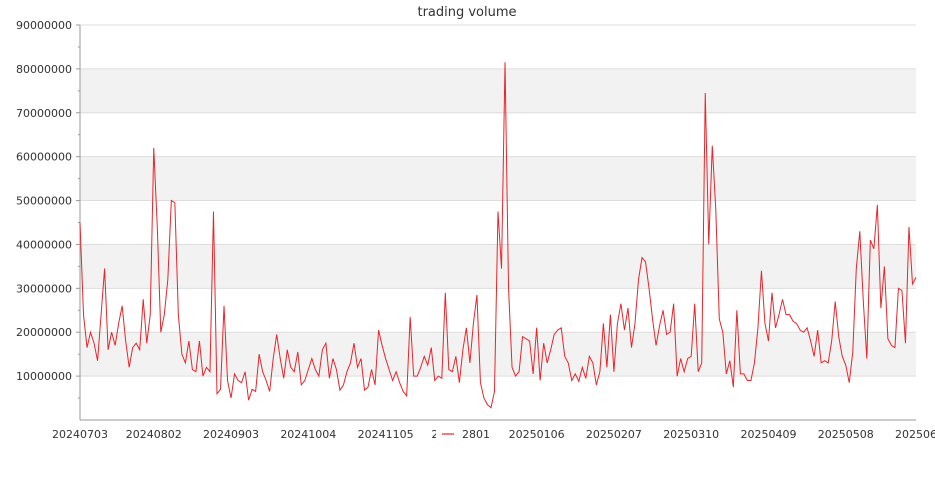  What do you see at coordinates (768, 434) in the screenshot?
I see `x-tick-label: 20250409` at bounding box center [768, 434].